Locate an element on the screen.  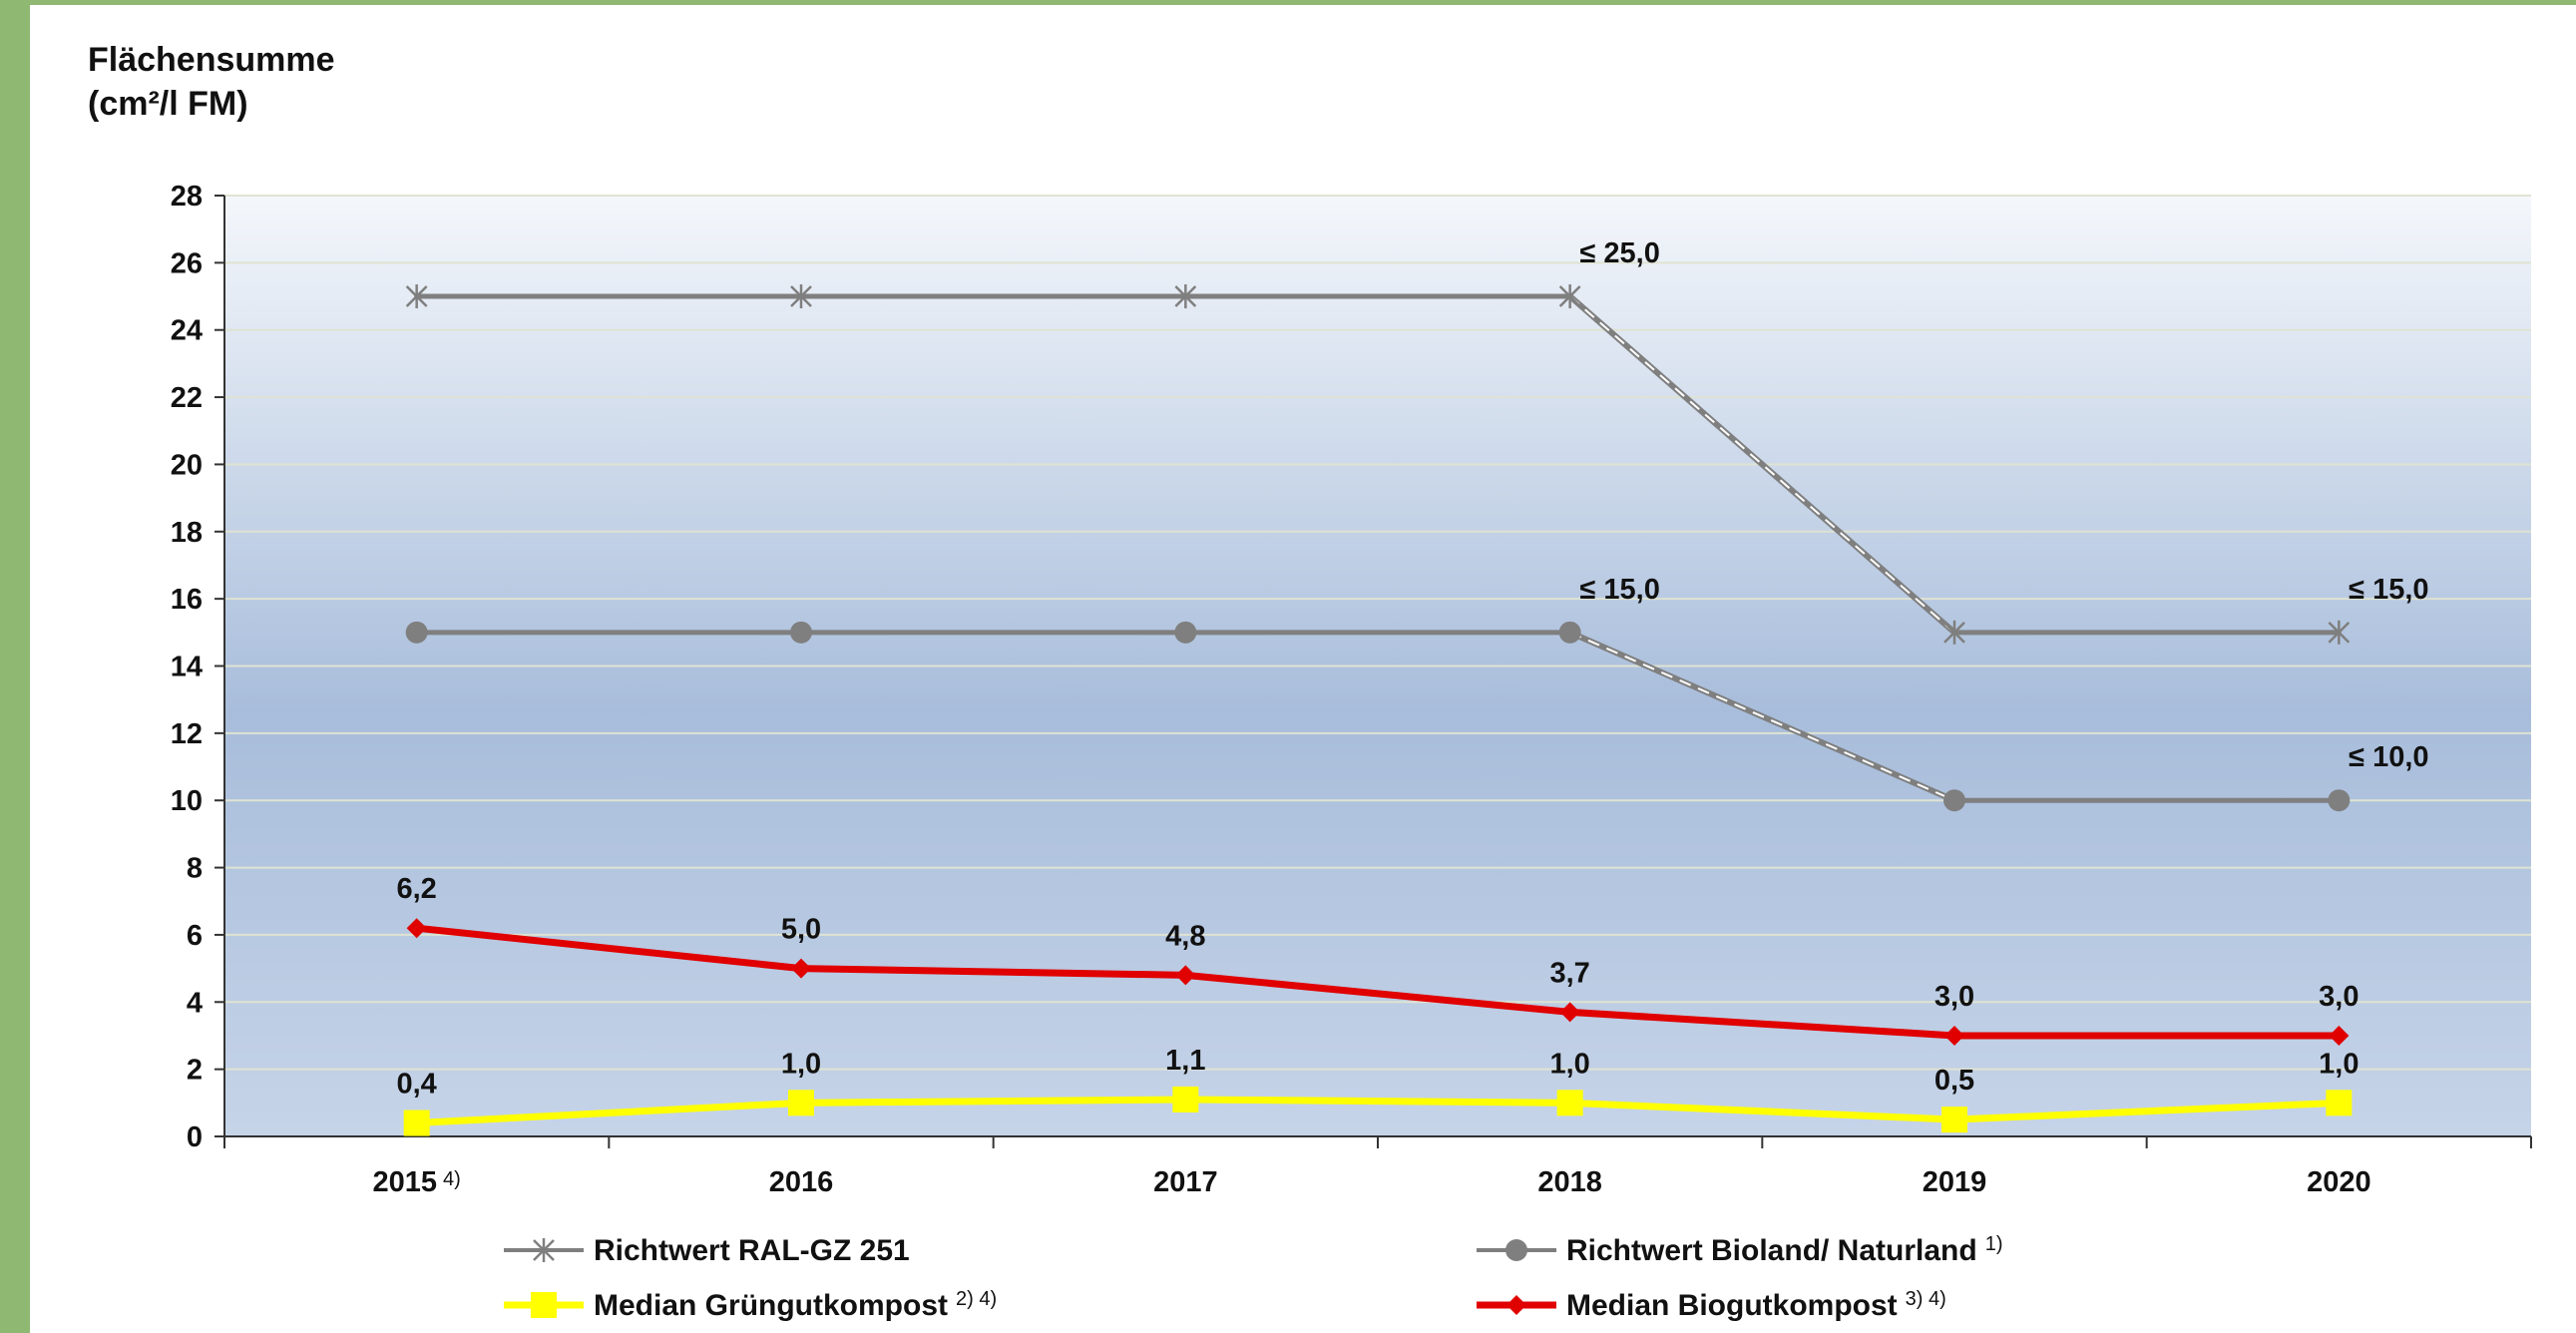
series-2-point-2017 is located at coordinates (1185, 1099).